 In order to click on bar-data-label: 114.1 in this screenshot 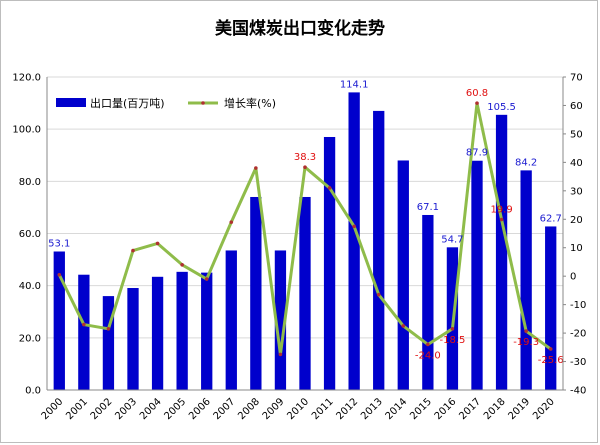, I will do `click(354, 84)`.